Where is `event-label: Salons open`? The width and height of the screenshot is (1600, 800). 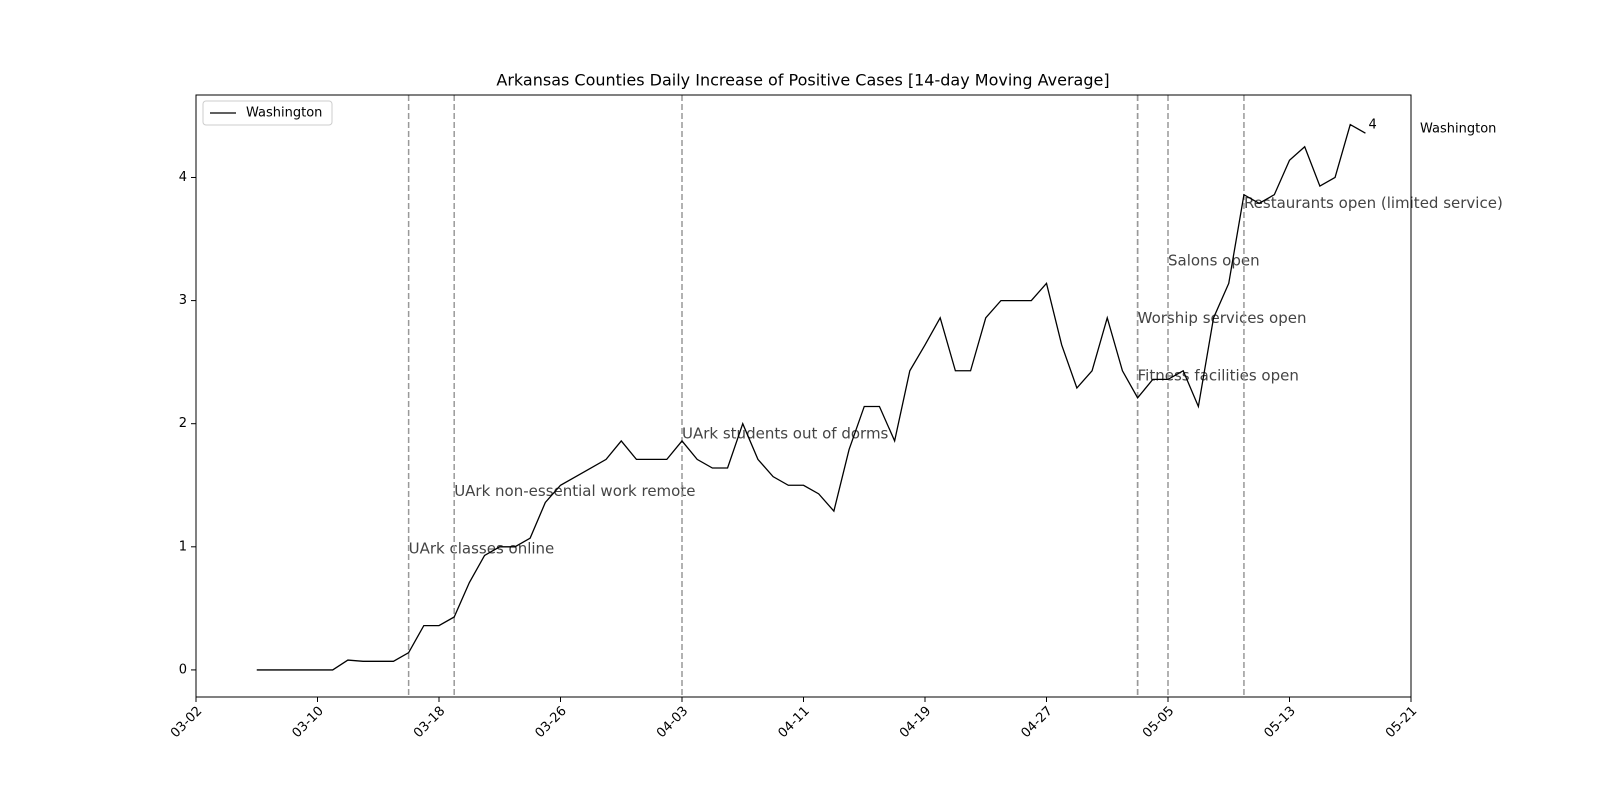 event-label: Salons open is located at coordinates (1214, 261).